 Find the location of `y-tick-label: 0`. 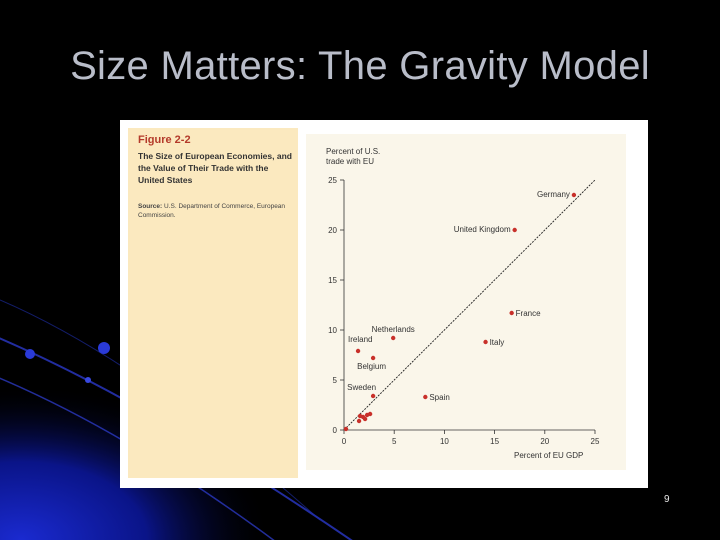

y-tick-label: 0 is located at coordinates (335, 430).